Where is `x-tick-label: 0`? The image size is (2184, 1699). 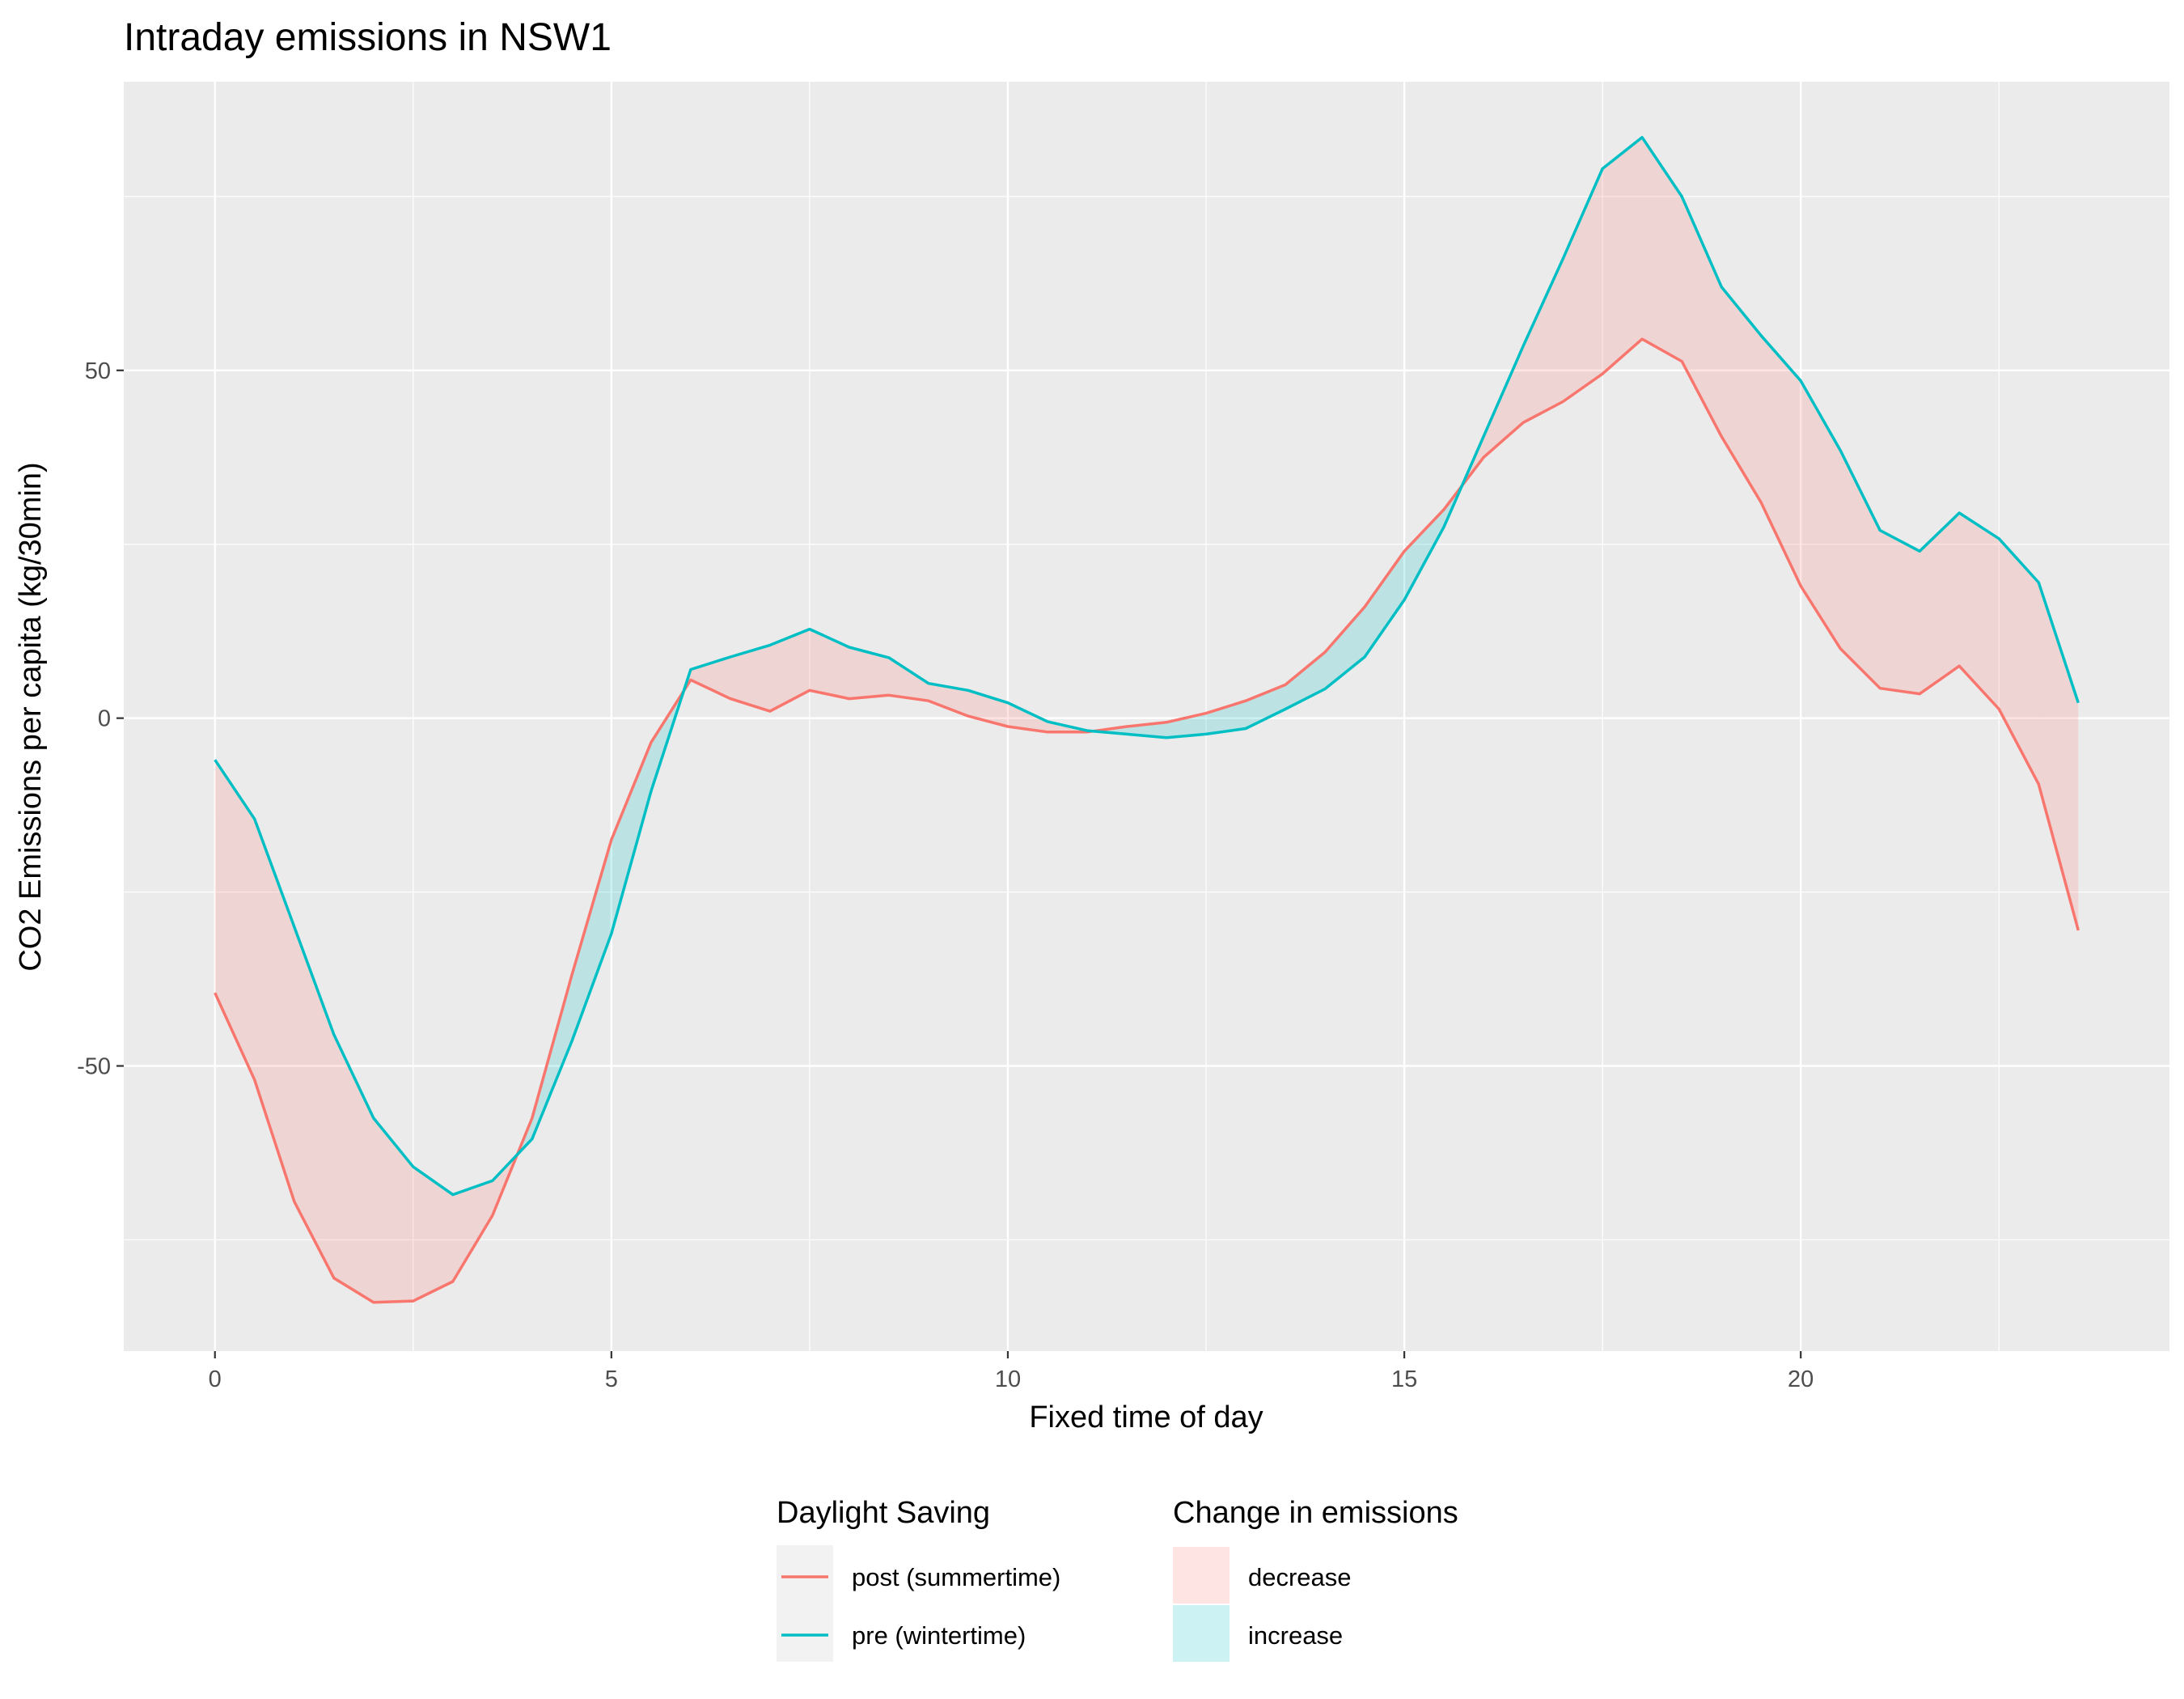
x-tick-label: 0 is located at coordinates (215, 1379).